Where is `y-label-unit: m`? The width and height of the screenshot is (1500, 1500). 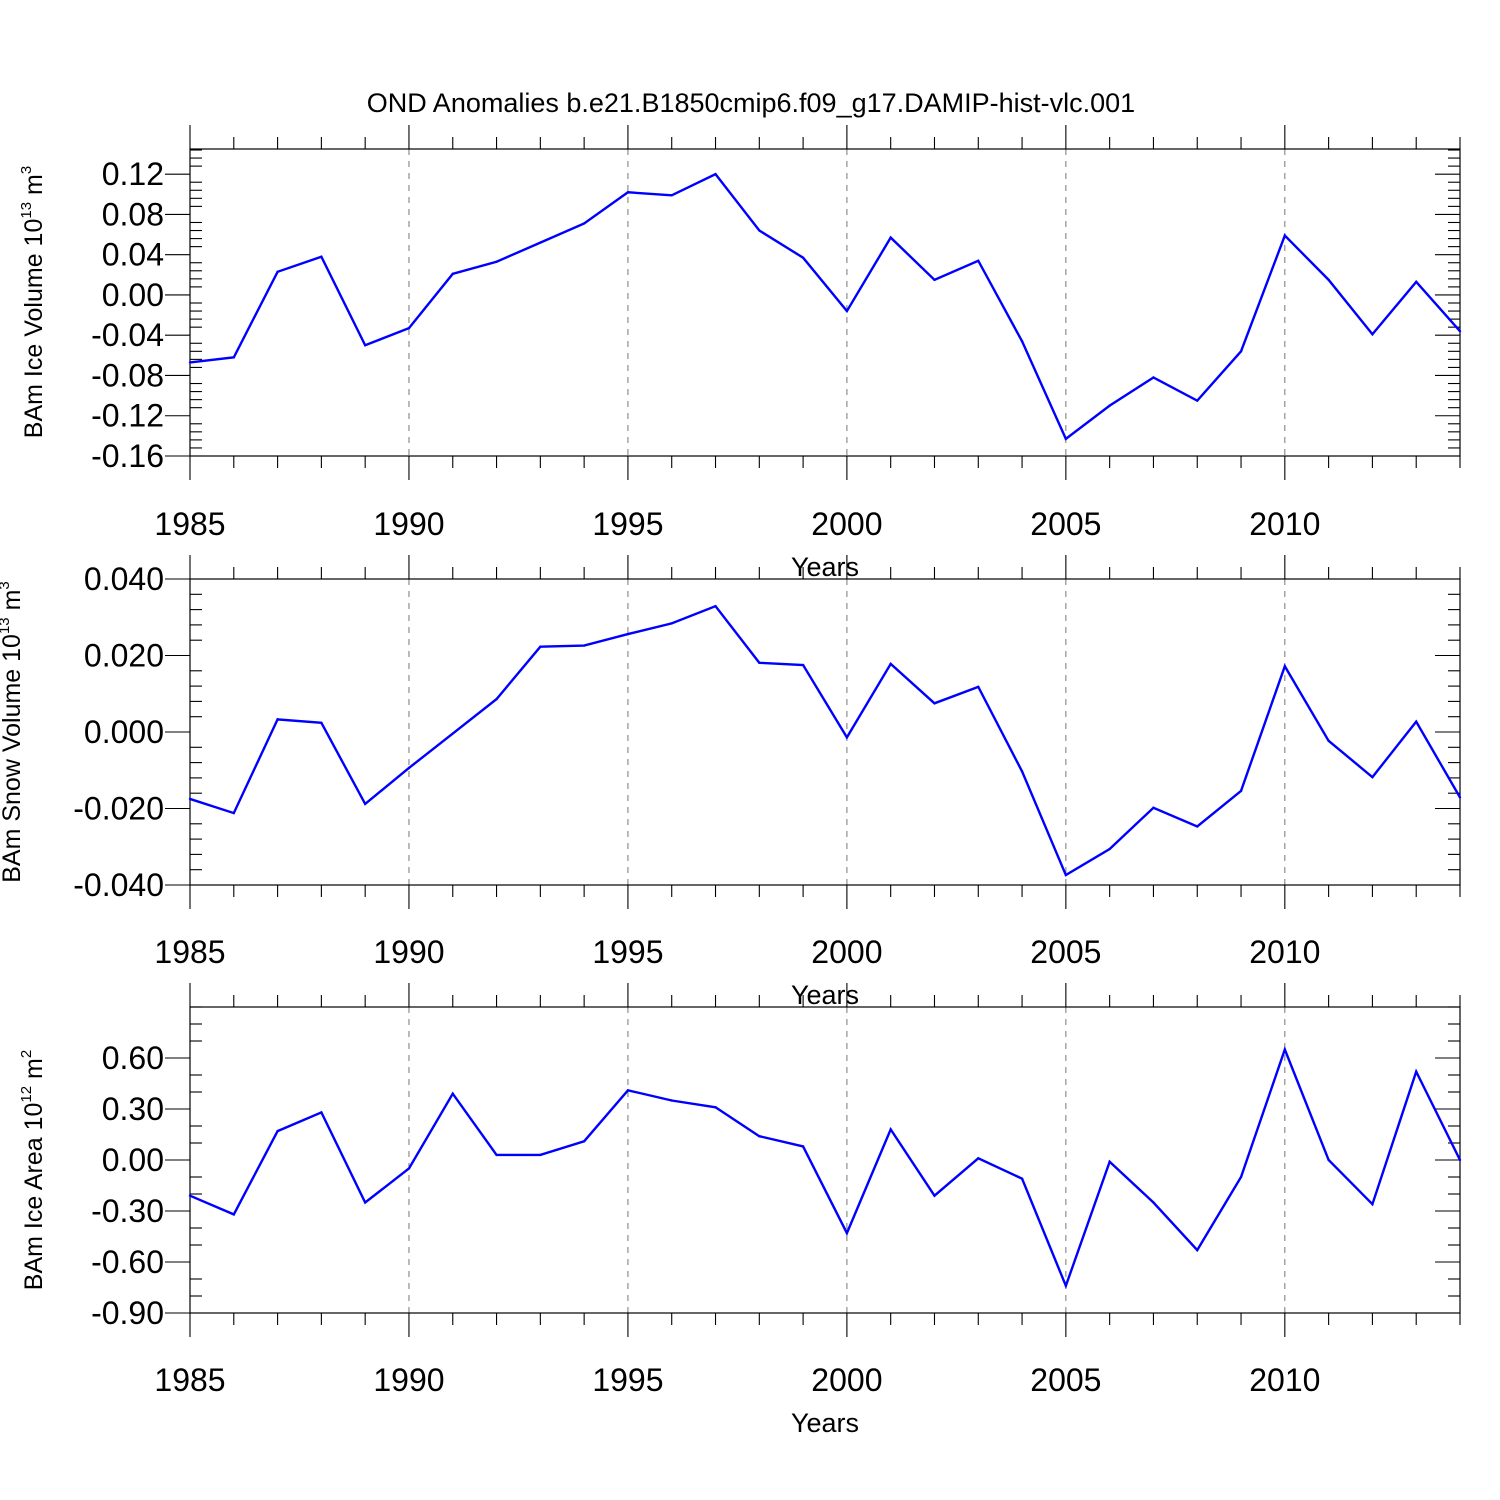 y-label-unit: m is located at coordinates (13, 604).